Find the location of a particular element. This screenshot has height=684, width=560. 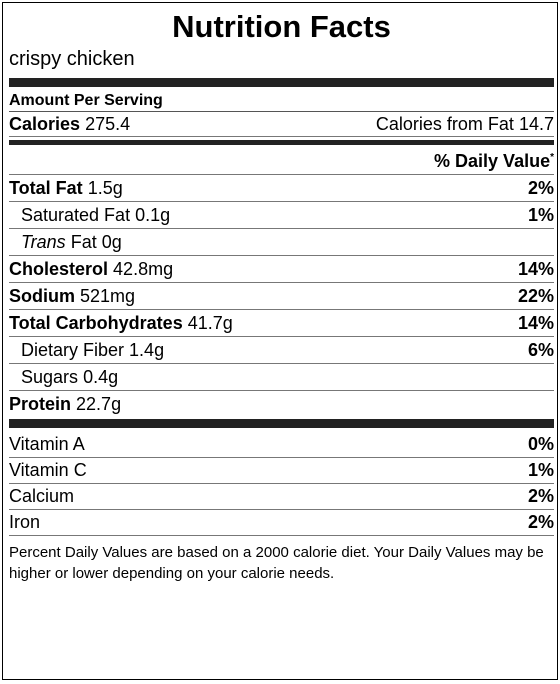

saturated-fat-row: Saturated Fat 0.1g 1% is located at coordinates (281, 215).